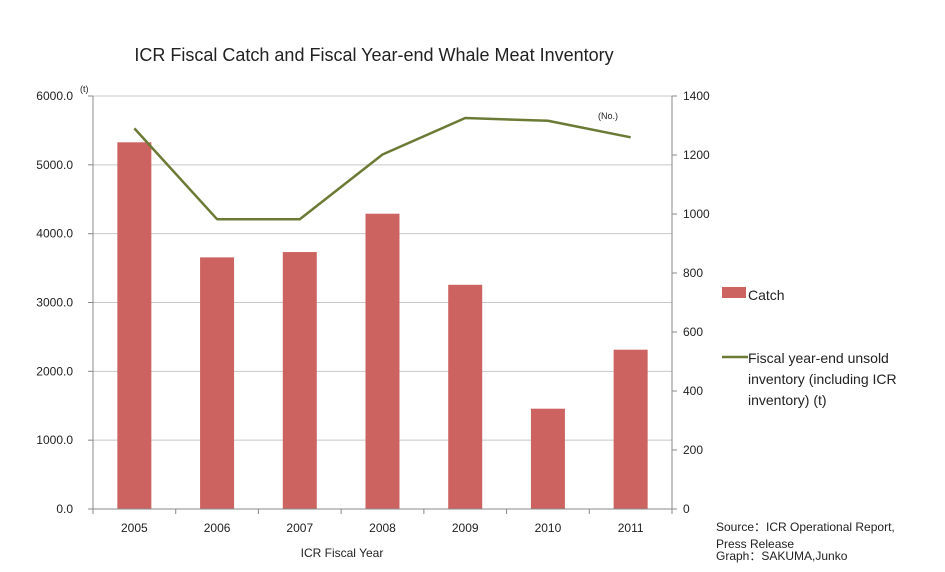 This screenshot has width=945, height=572. What do you see at coordinates (84, 89) in the screenshot?
I see `left-axis-unit: (t)` at bounding box center [84, 89].